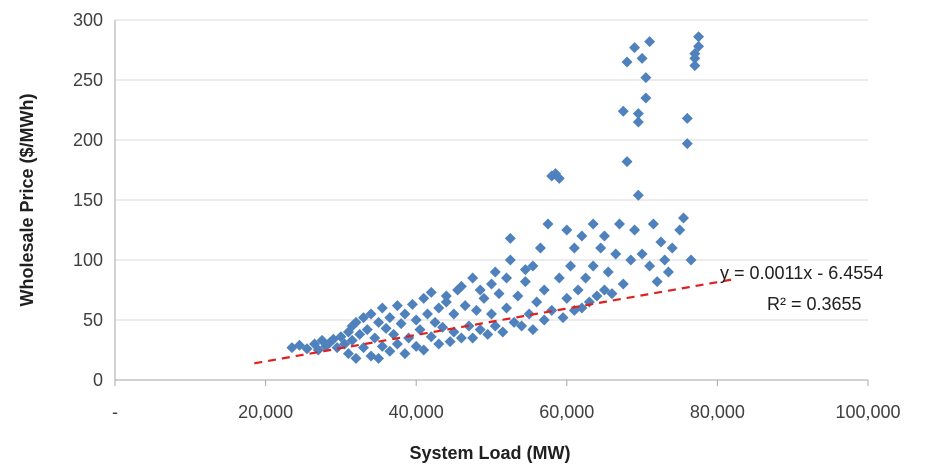 This screenshot has width=940, height=468. I want to click on y-tick-label: 150, so click(88, 200).